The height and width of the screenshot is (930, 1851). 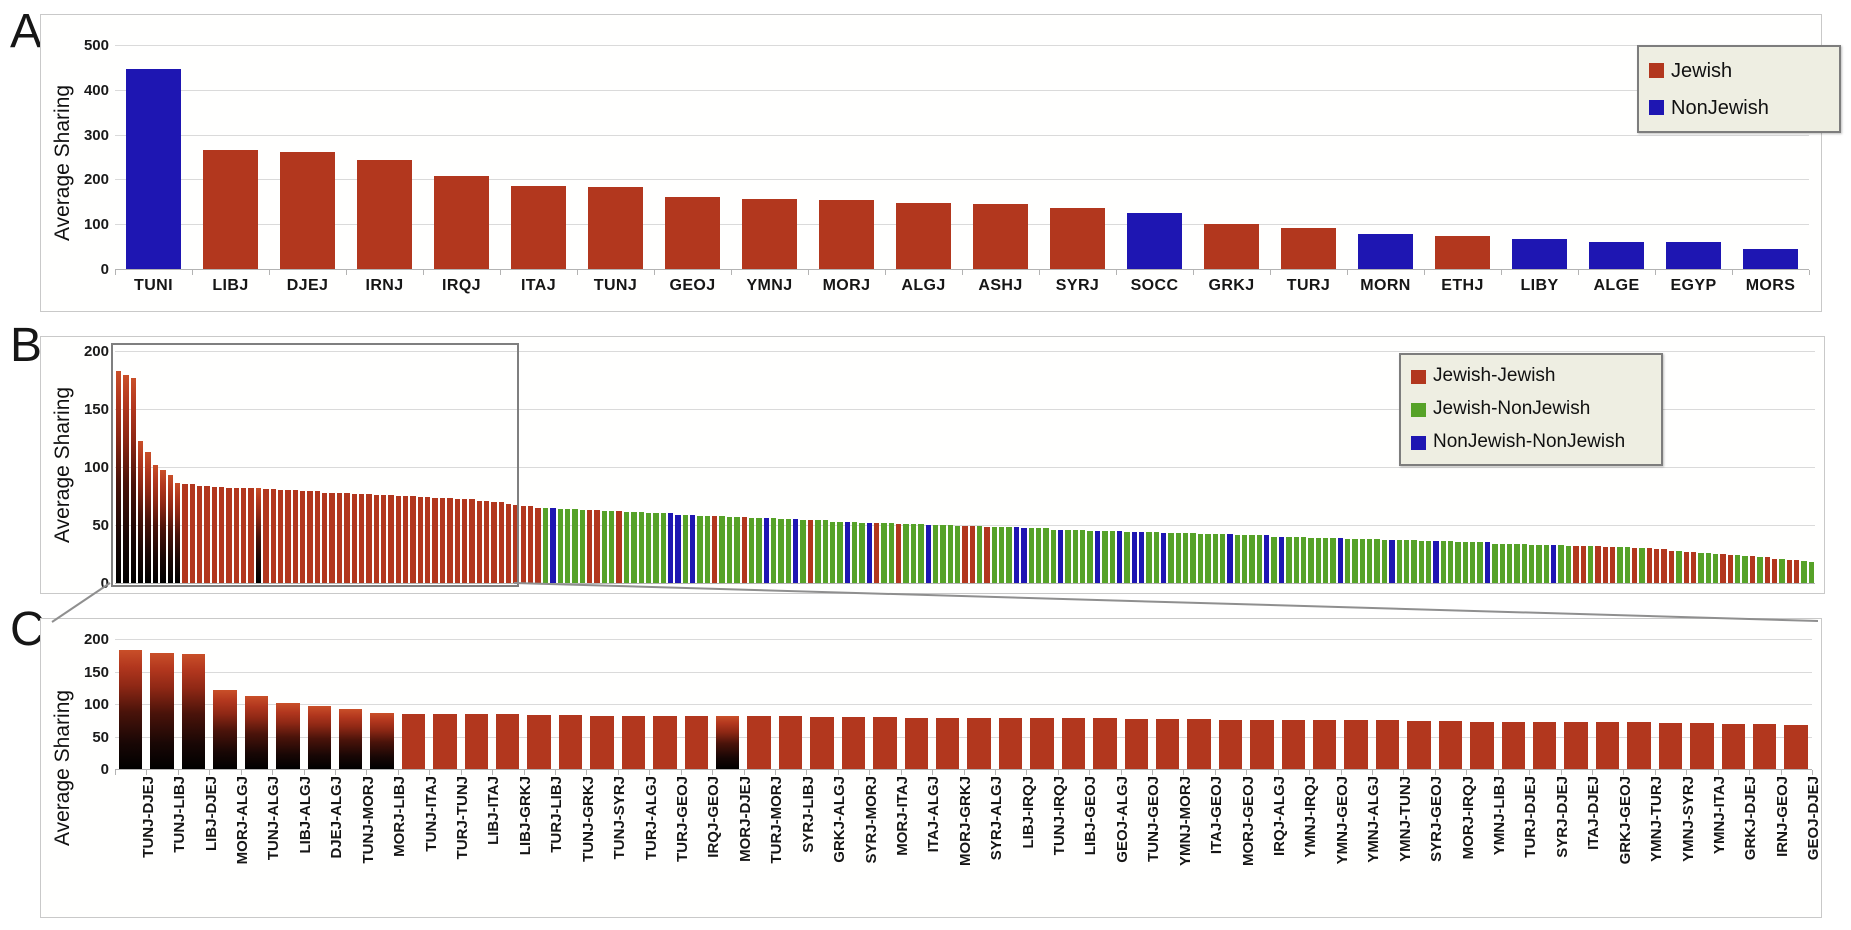 What do you see at coordinates (413, 741) in the screenshot?
I see `bar-TUNJ-ITAJ` at bounding box center [413, 741].